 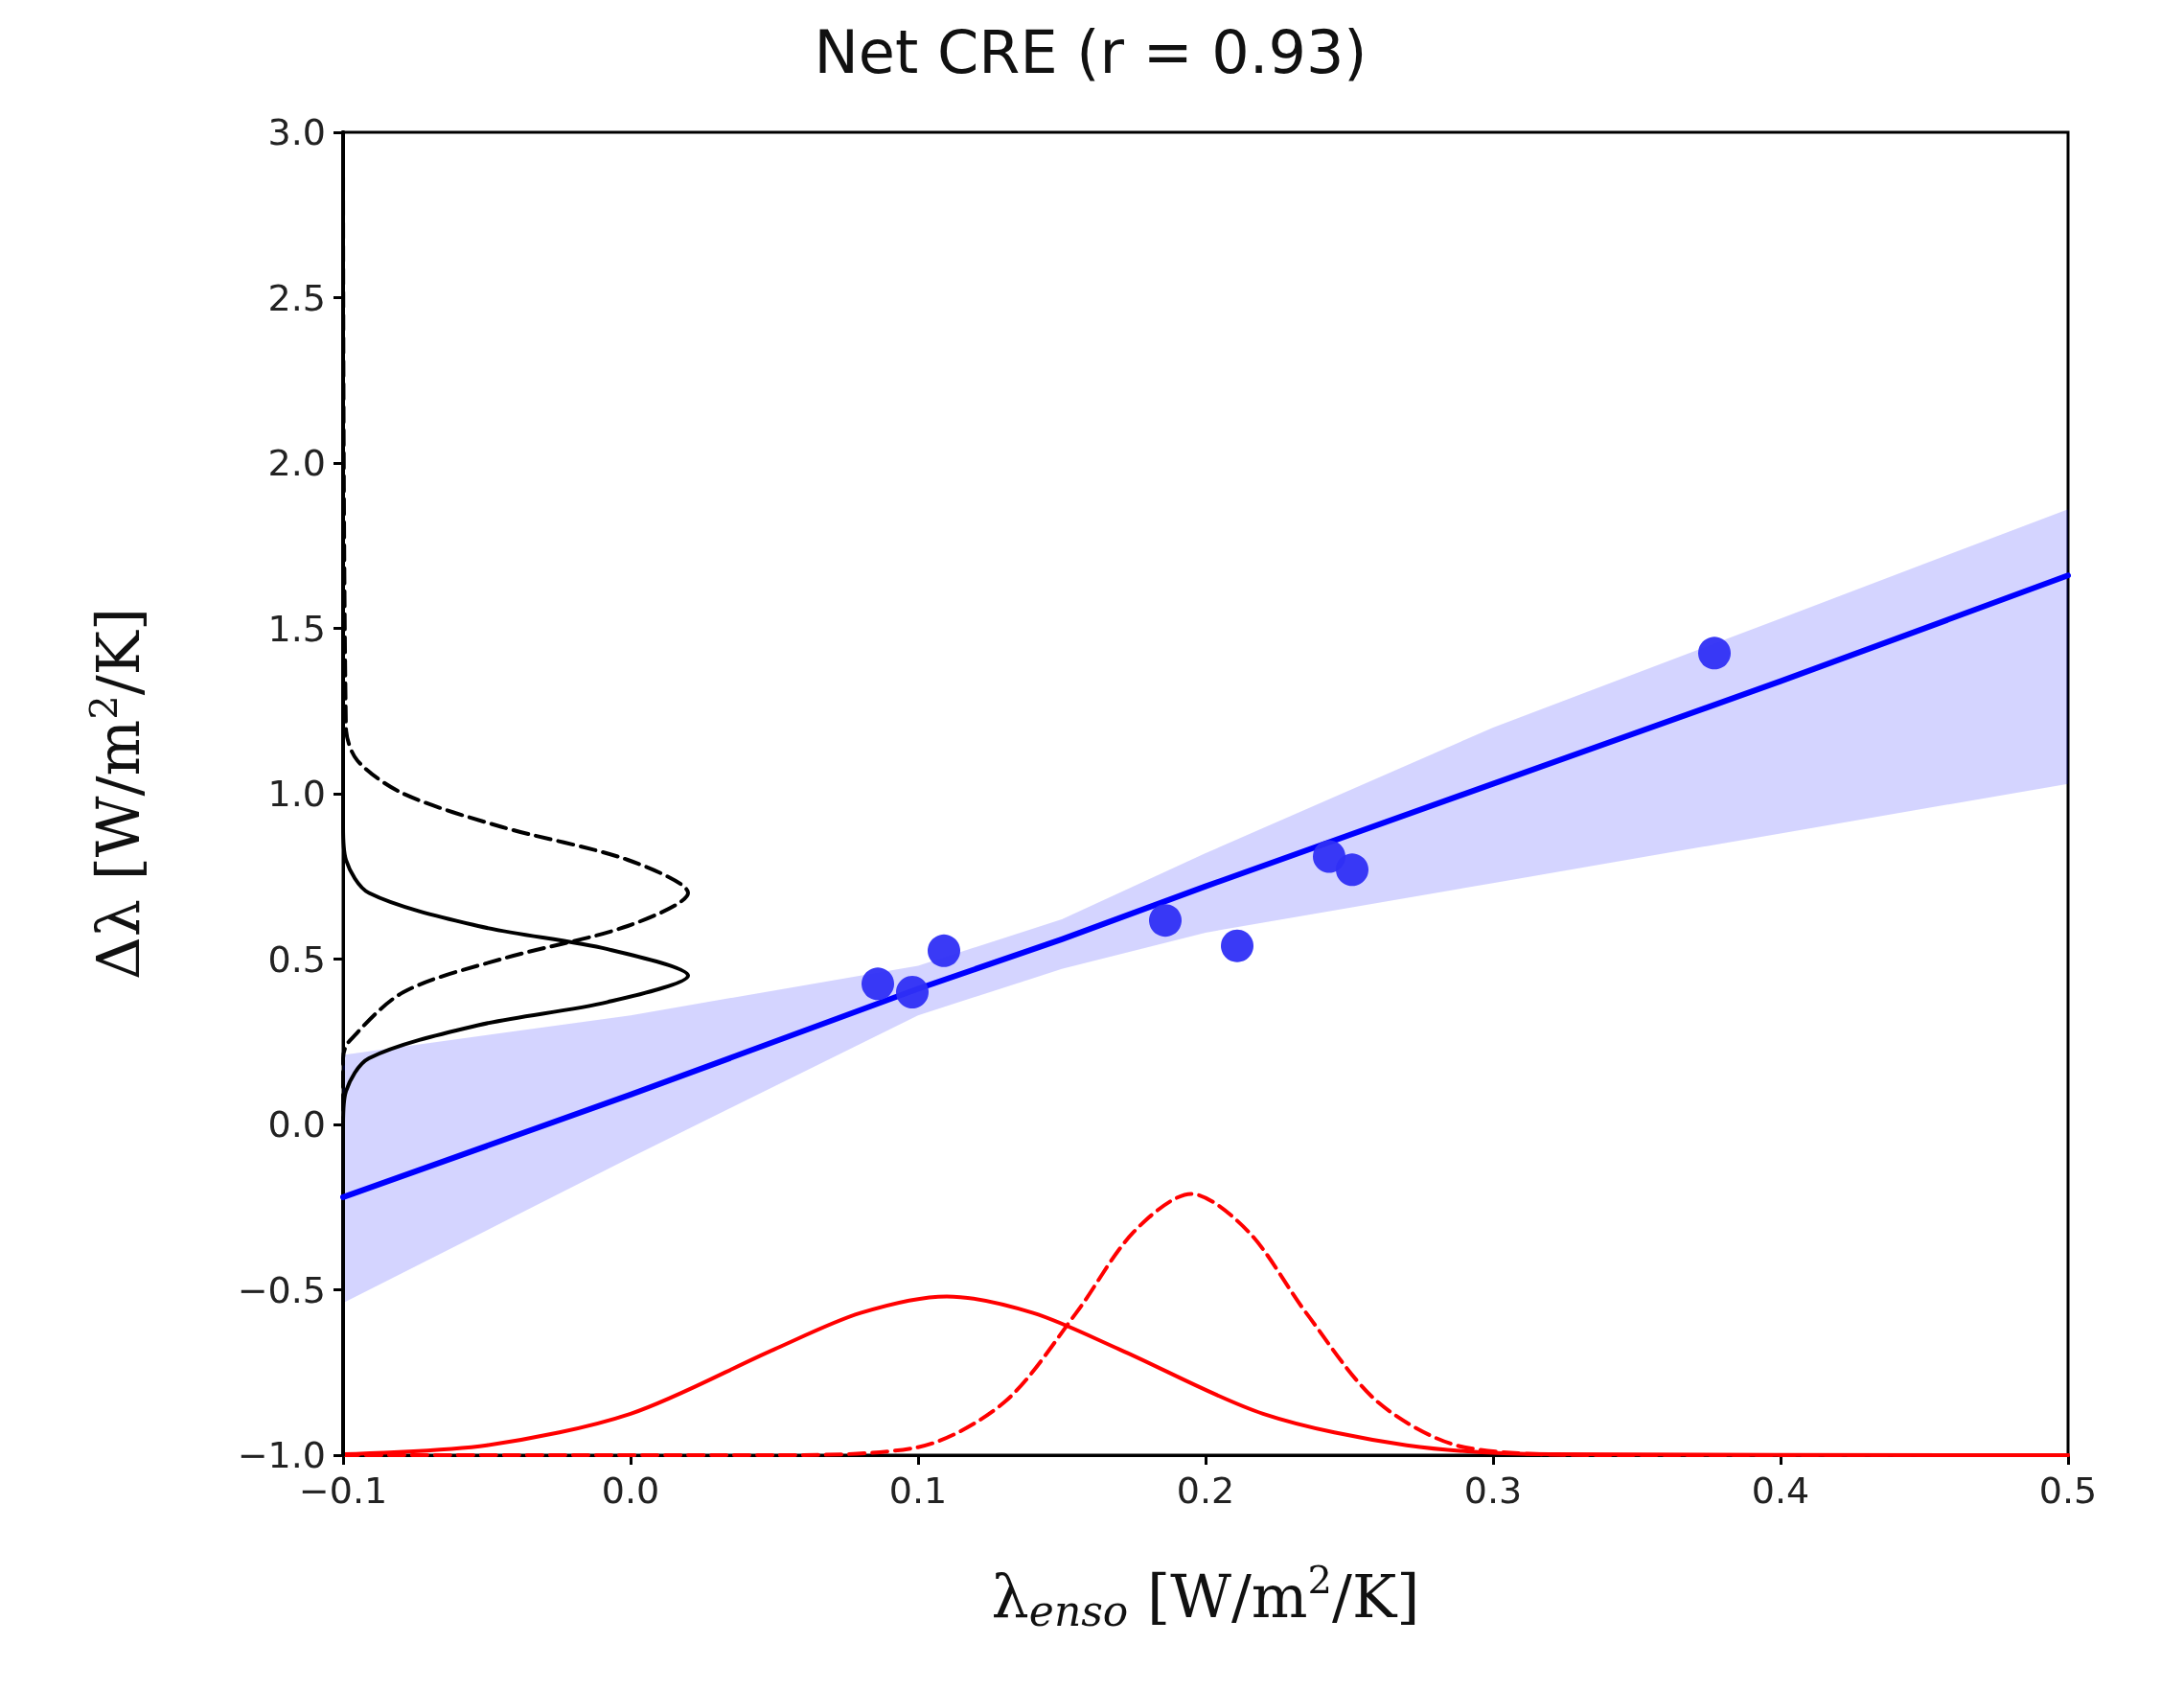 I want to click on x-tick-label: 0.0, so click(x=631, y=1491).